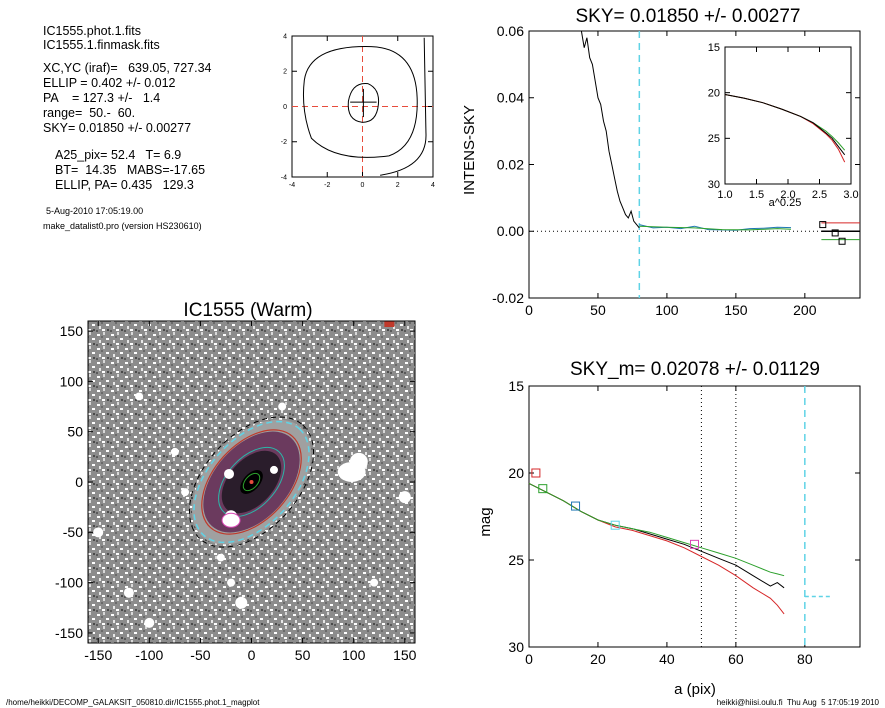 The image size is (885, 708). Describe the element at coordinates (598, 310) in the screenshot. I see `sky-plot-xtick-label: 50` at that location.